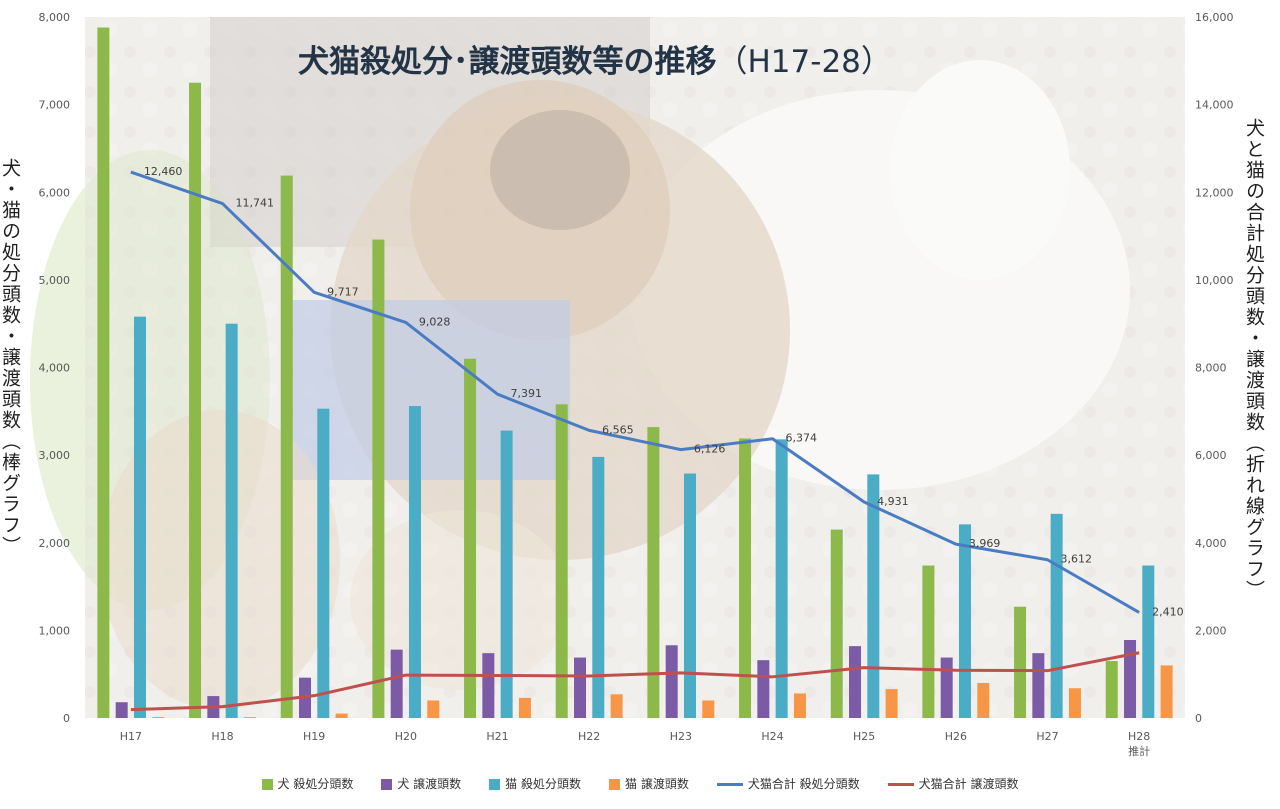  Describe the element at coordinates (55, 280) in the screenshot. I see `y-left-tick-label: 5,000` at that location.